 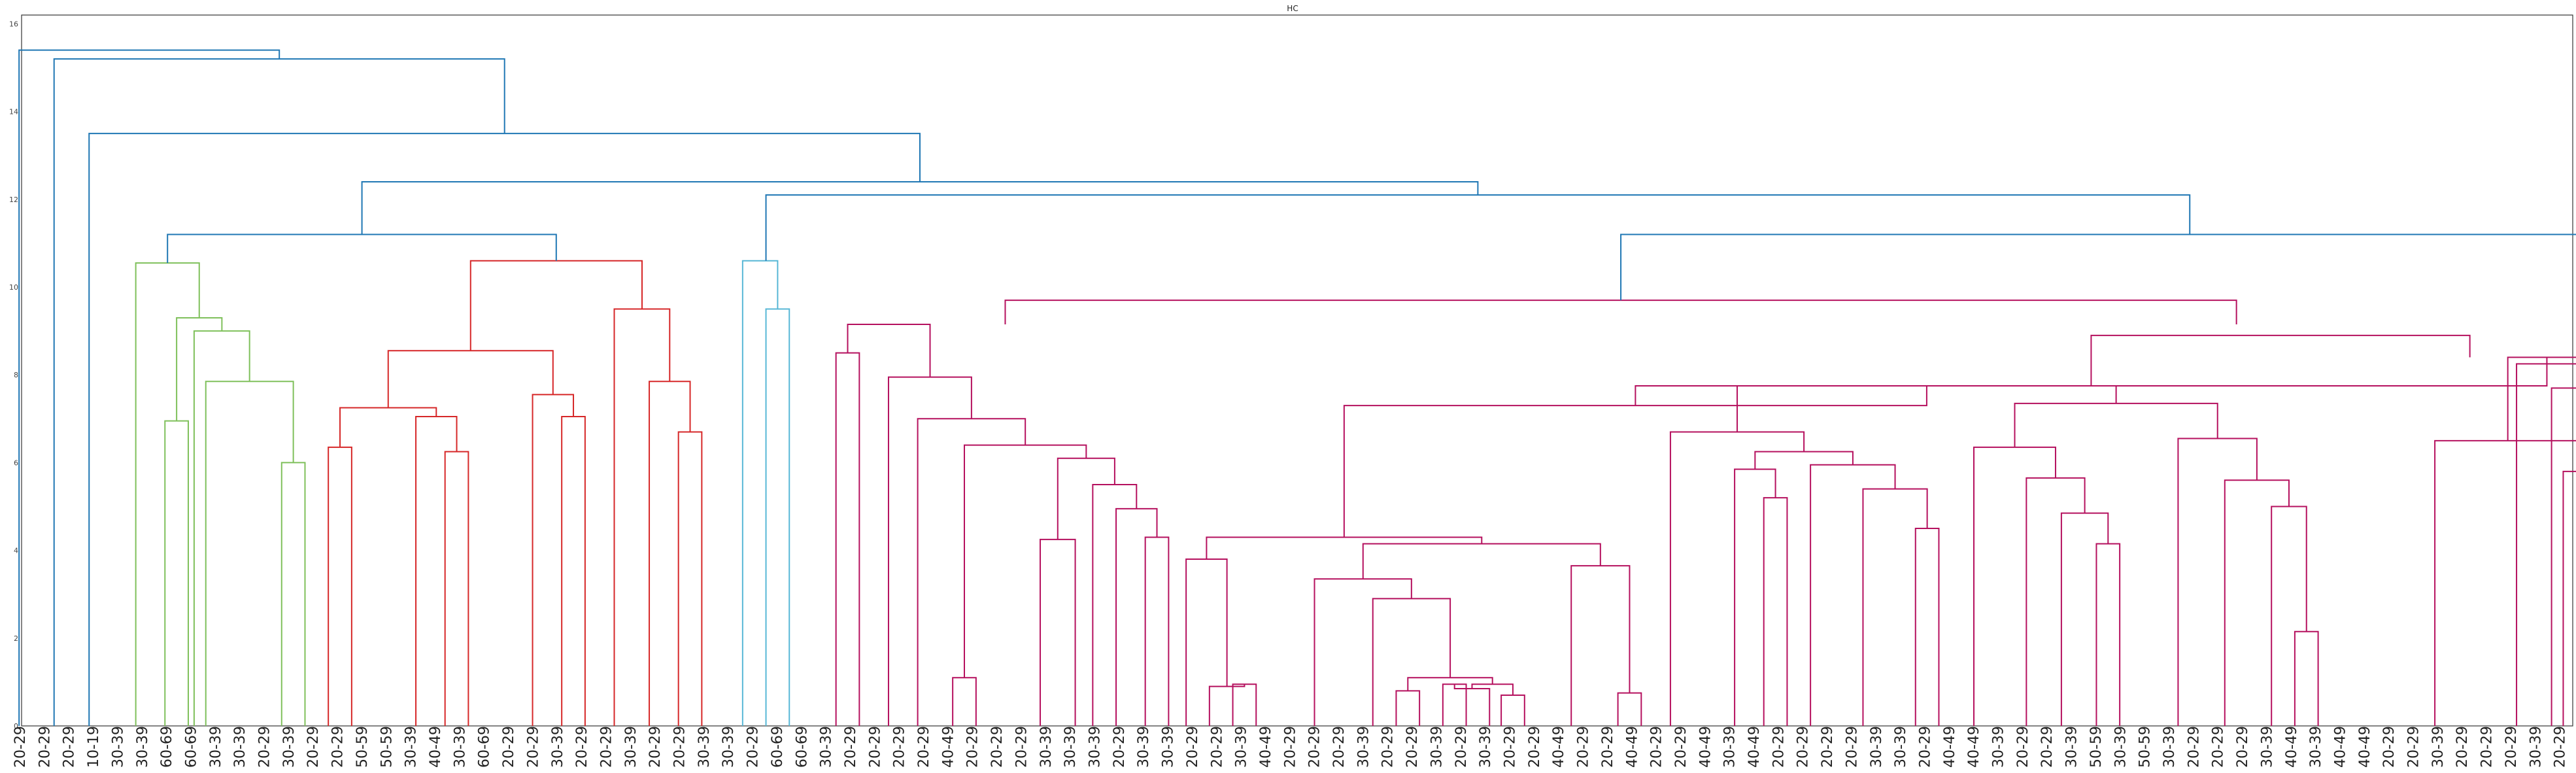 What do you see at coordinates (13, 375) in the screenshot?
I see `y-axis-ticks: 0 2 4 6 8 10 12 14 16` at bounding box center [13, 375].